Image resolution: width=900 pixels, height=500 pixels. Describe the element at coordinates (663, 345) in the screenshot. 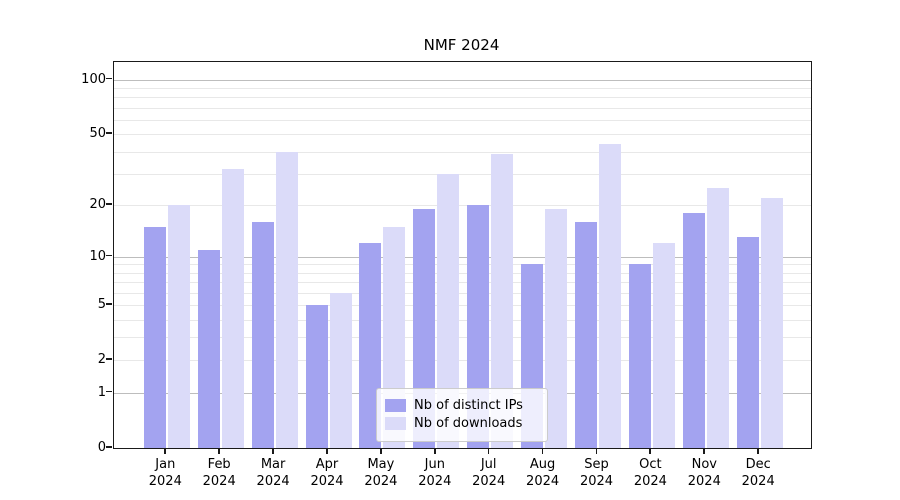

I see `bar-downloads-oct` at that location.